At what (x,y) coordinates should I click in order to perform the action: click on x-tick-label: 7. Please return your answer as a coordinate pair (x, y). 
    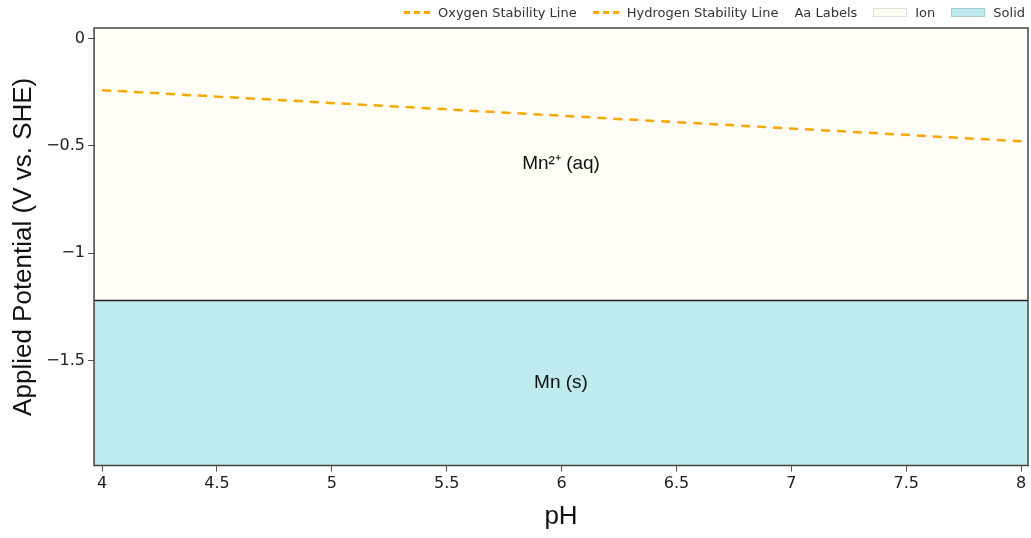
    Looking at the image, I should click on (791, 483).